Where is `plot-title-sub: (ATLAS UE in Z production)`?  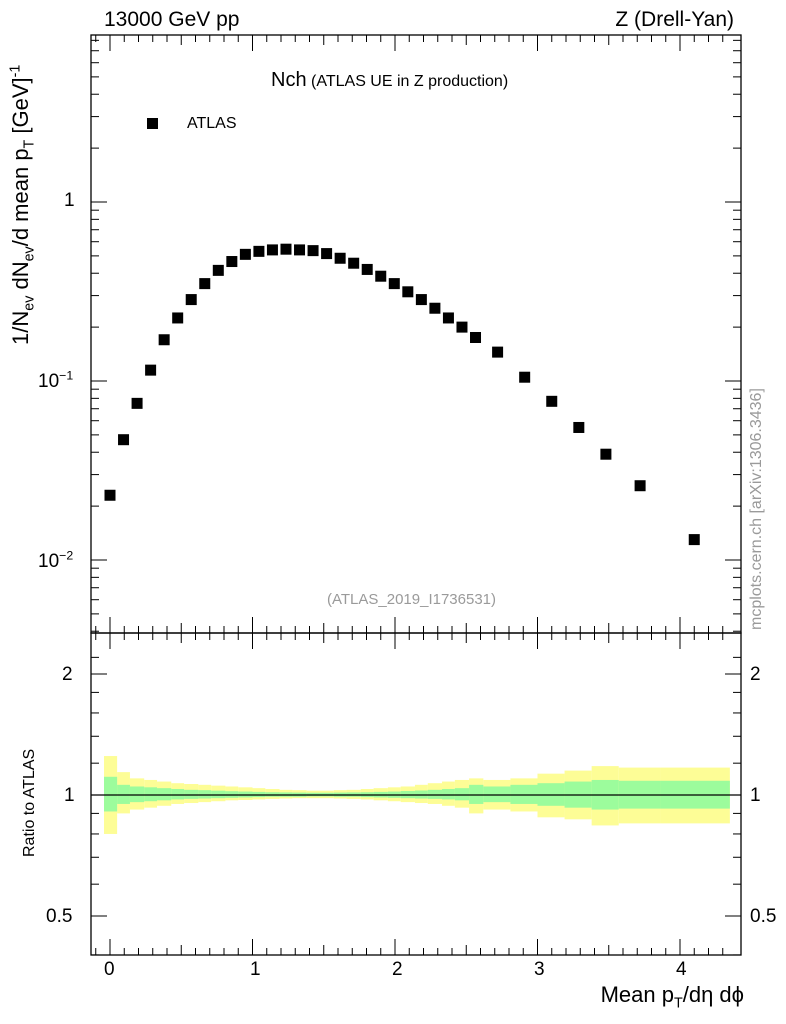 plot-title-sub: (ATLAS UE in Z production) is located at coordinates (410, 81).